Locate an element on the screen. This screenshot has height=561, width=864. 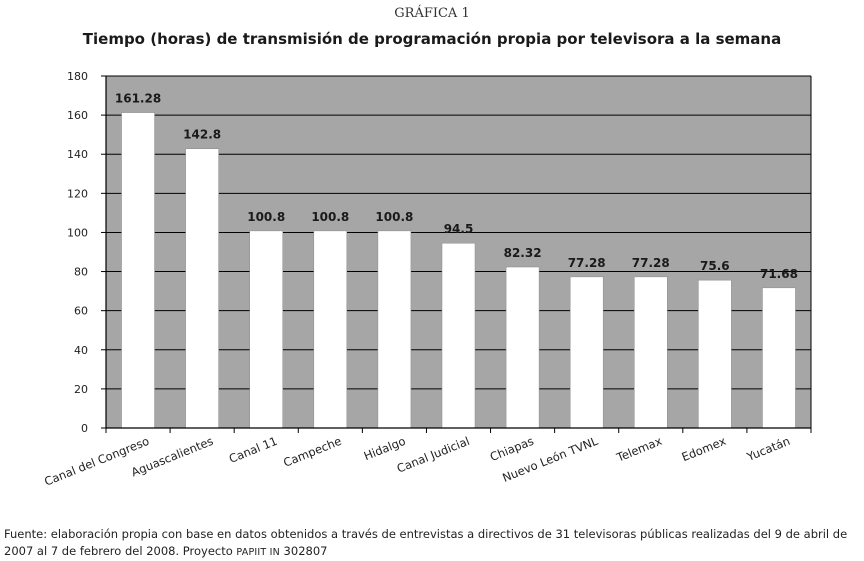
data-label: 161.28 is located at coordinates (138, 99).